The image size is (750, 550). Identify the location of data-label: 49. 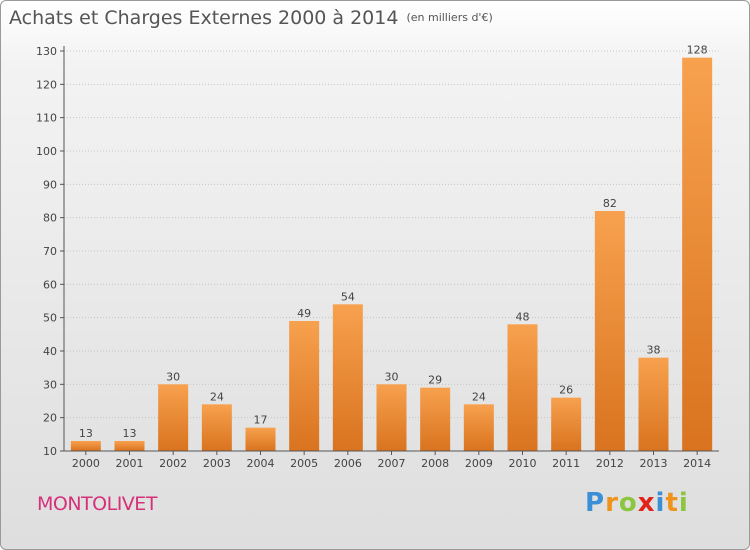
(304, 313).